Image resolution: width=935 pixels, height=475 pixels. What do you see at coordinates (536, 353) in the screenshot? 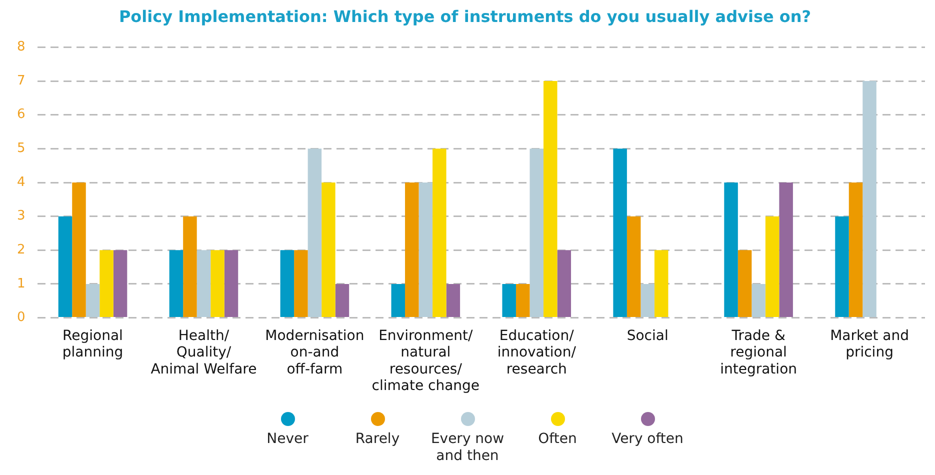
I see `x-tick-label: Education/ innovation/ research` at bounding box center [536, 353].